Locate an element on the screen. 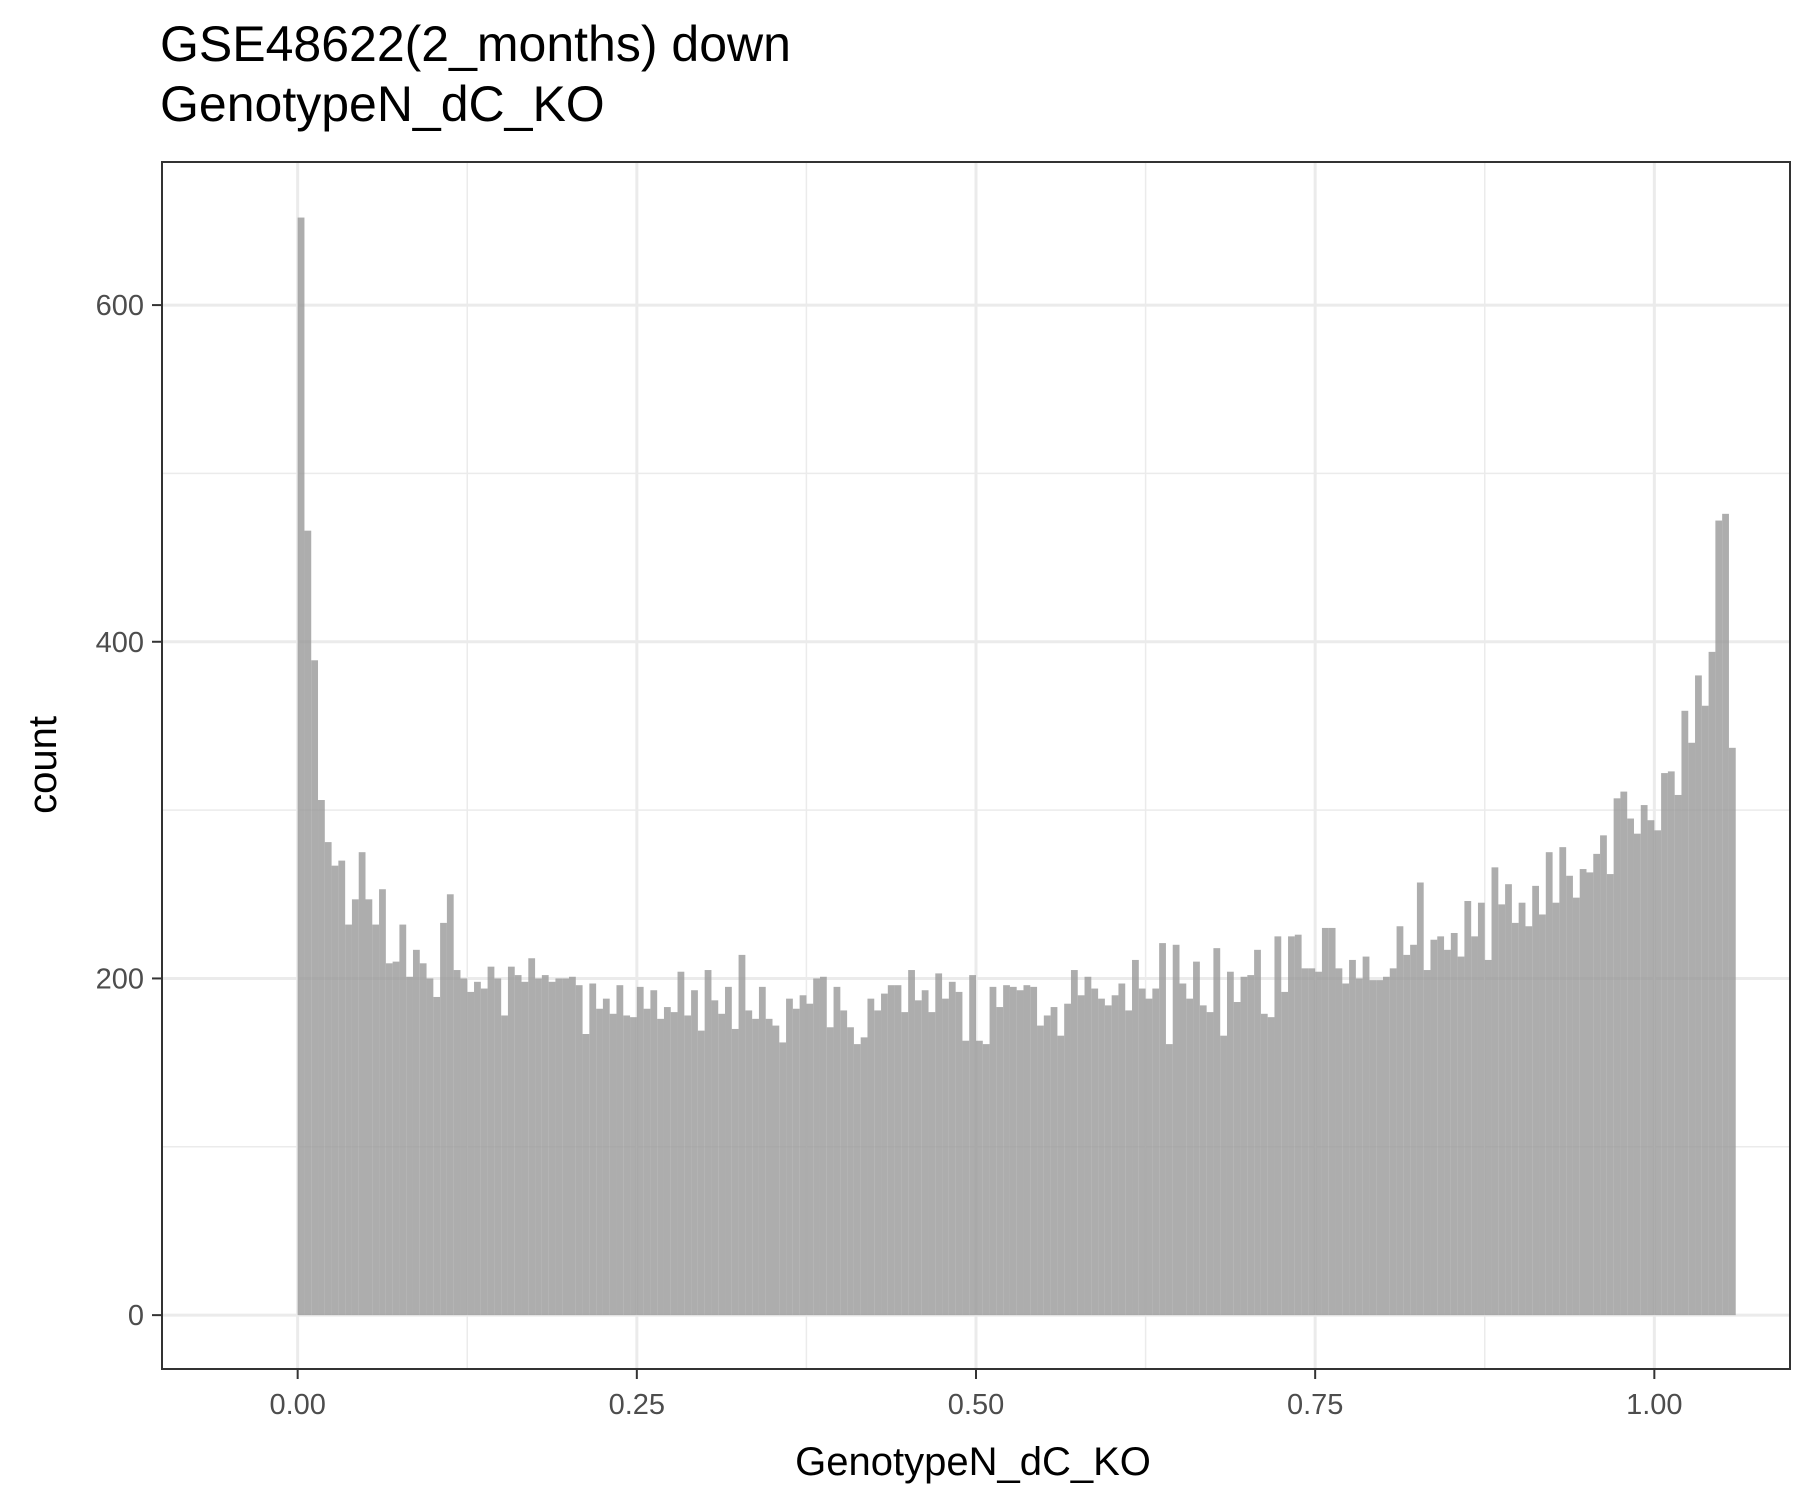  x-tick-label: 0.25 is located at coordinates (637, 1405).